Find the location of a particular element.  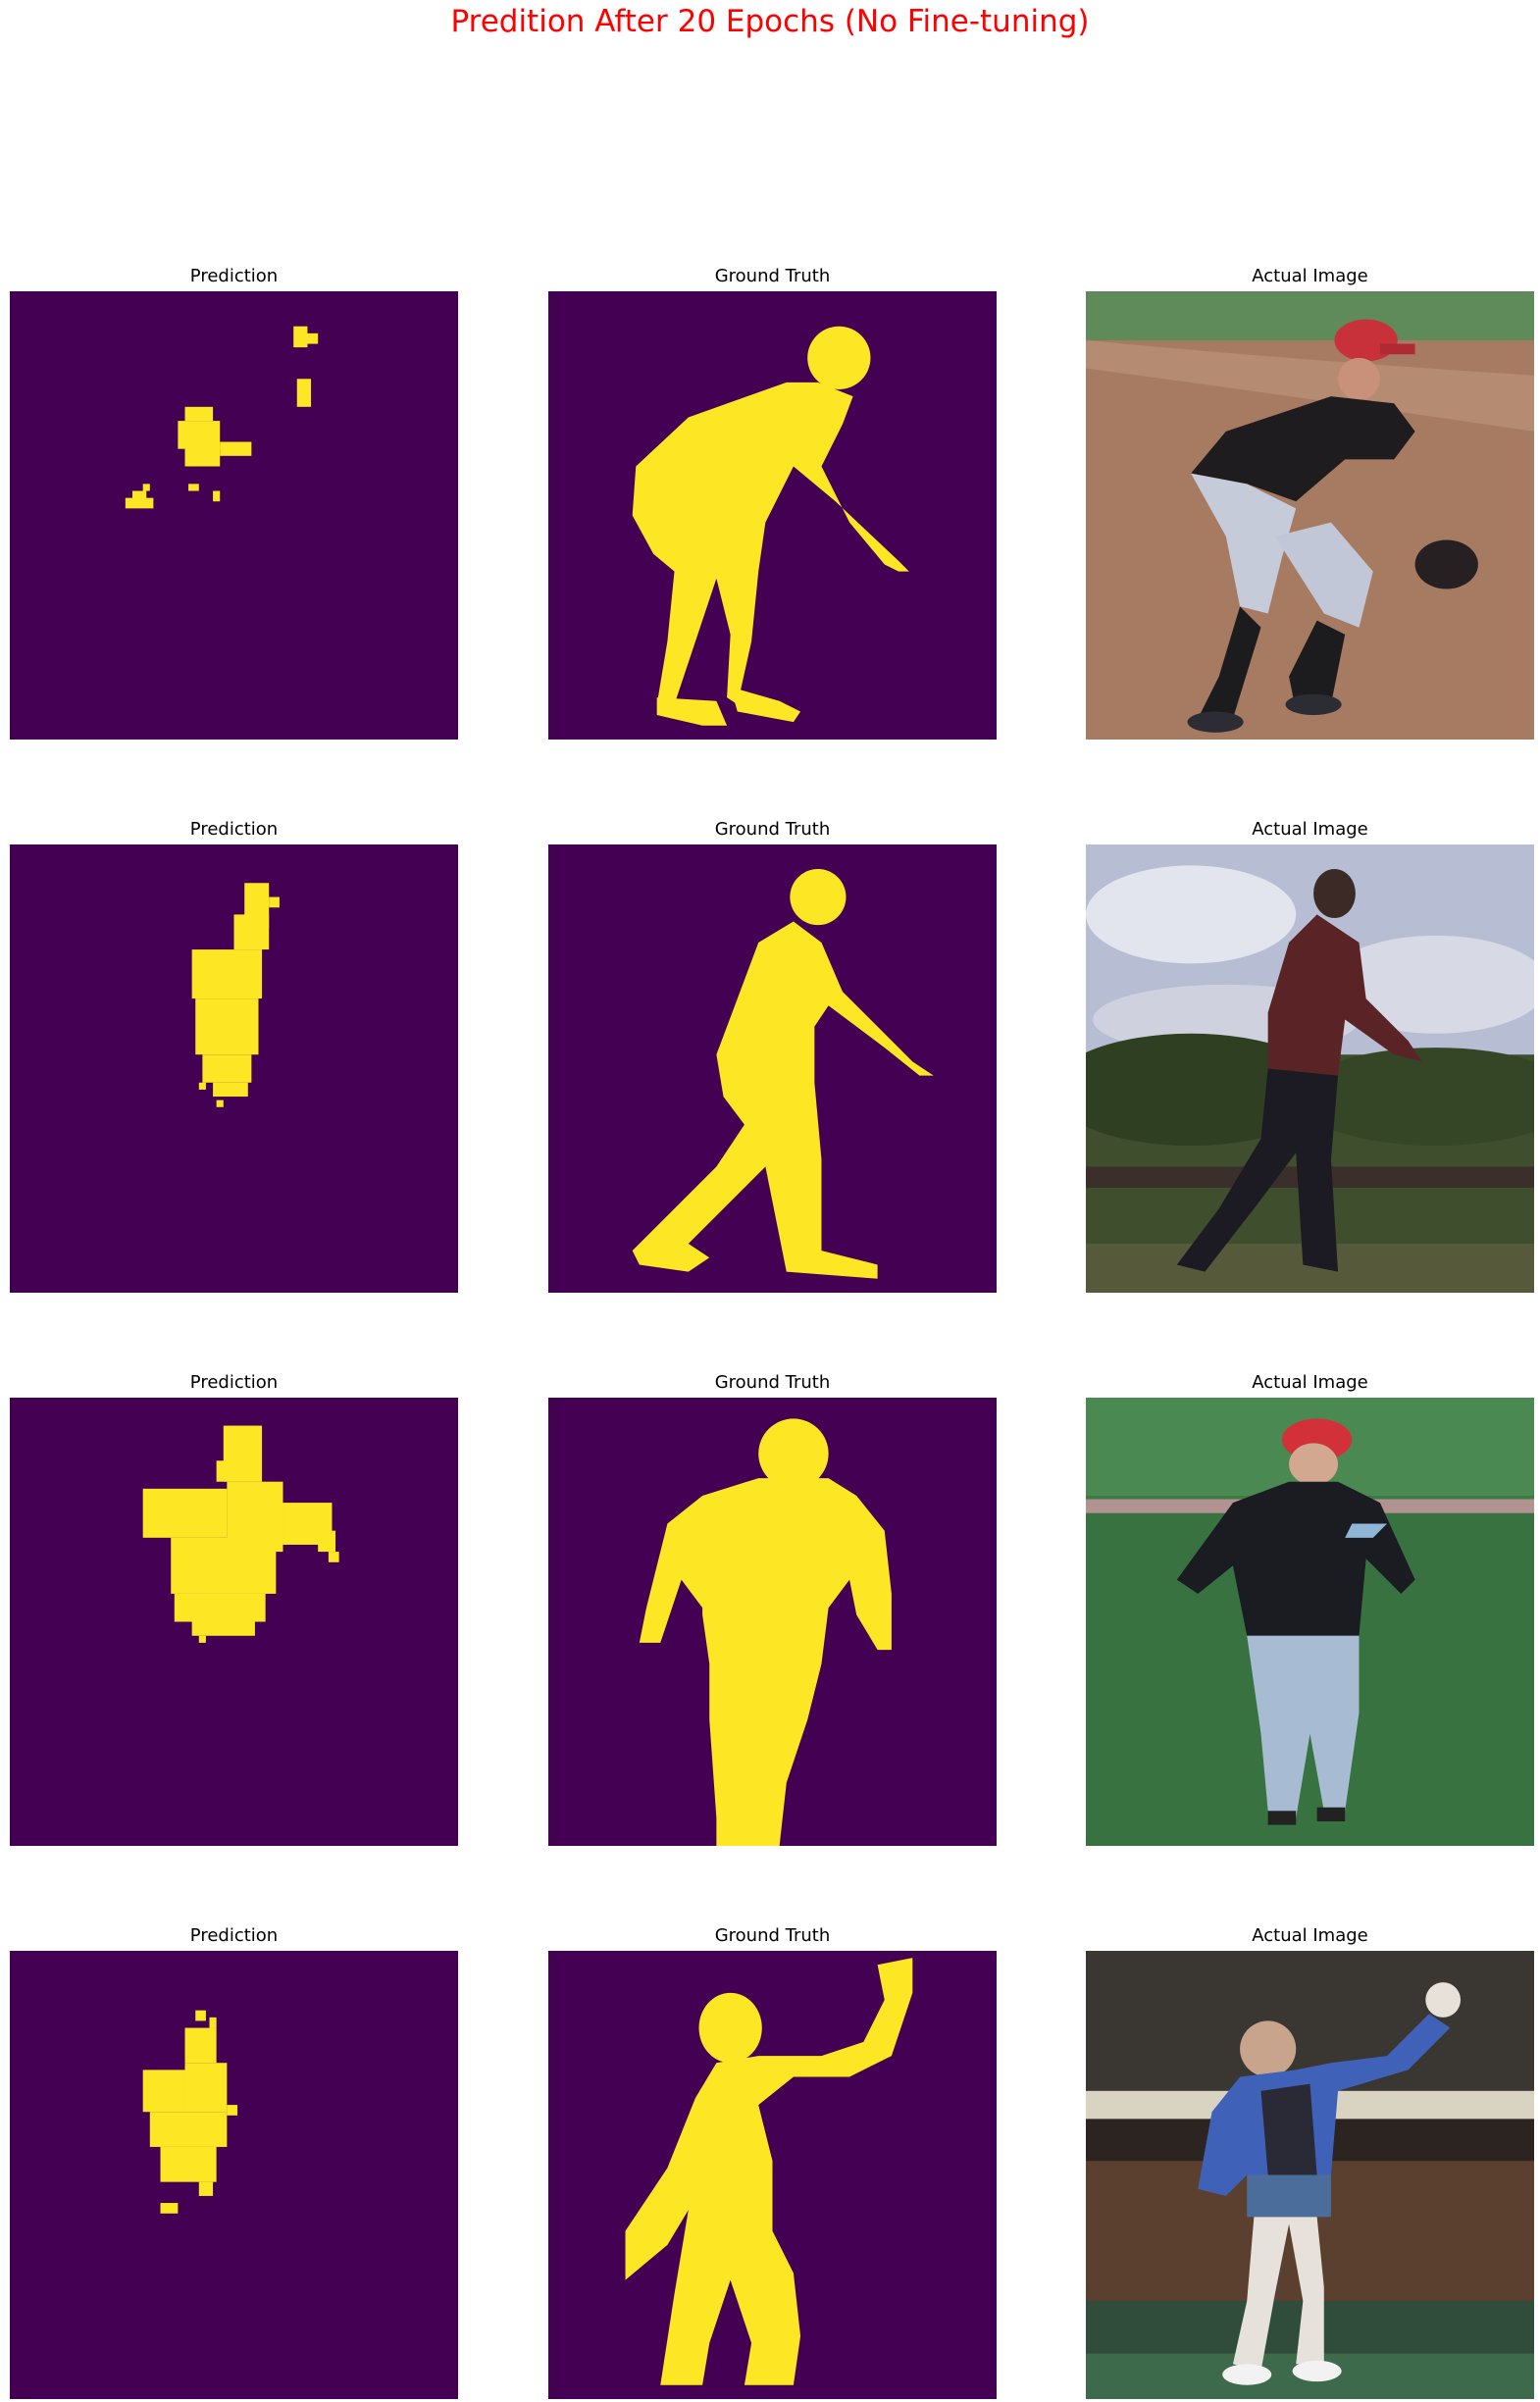

panel-ground-truth-row2: Ground Truth is located at coordinates (772, 1054).